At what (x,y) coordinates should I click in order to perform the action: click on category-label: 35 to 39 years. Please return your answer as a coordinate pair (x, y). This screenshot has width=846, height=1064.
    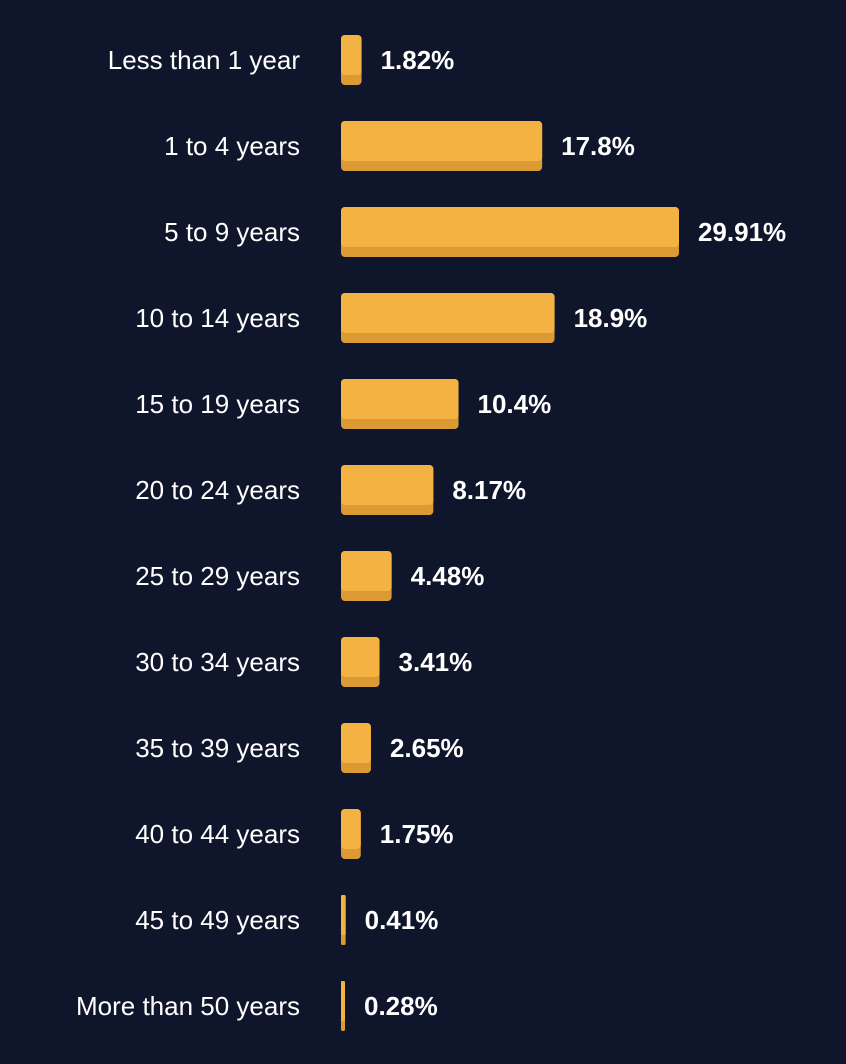
    Looking at the image, I should click on (217, 748).